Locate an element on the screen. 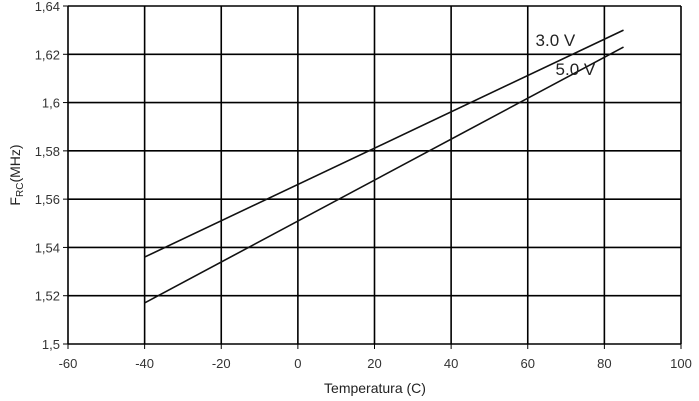 The width and height of the screenshot is (699, 401). series-label-1: 5.0 V is located at coordinates (576, 69).